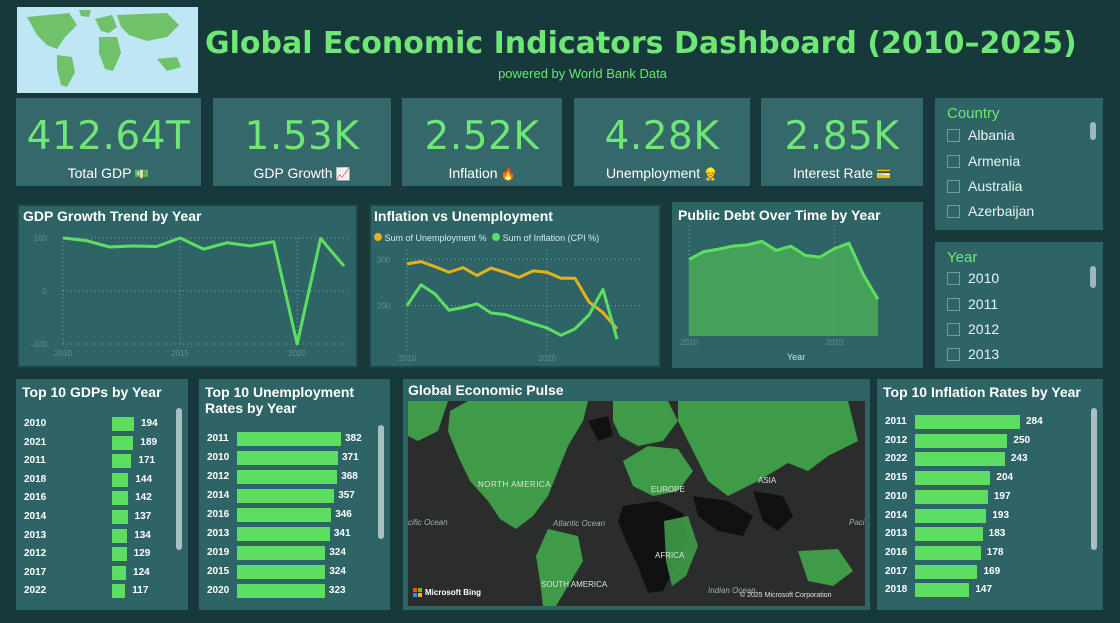  What do you see at coordinates (482, 142) in the screenshot?
I see `kpi-inflation: 2.52K Inflation 🔥` at bounding box center [482, 142].